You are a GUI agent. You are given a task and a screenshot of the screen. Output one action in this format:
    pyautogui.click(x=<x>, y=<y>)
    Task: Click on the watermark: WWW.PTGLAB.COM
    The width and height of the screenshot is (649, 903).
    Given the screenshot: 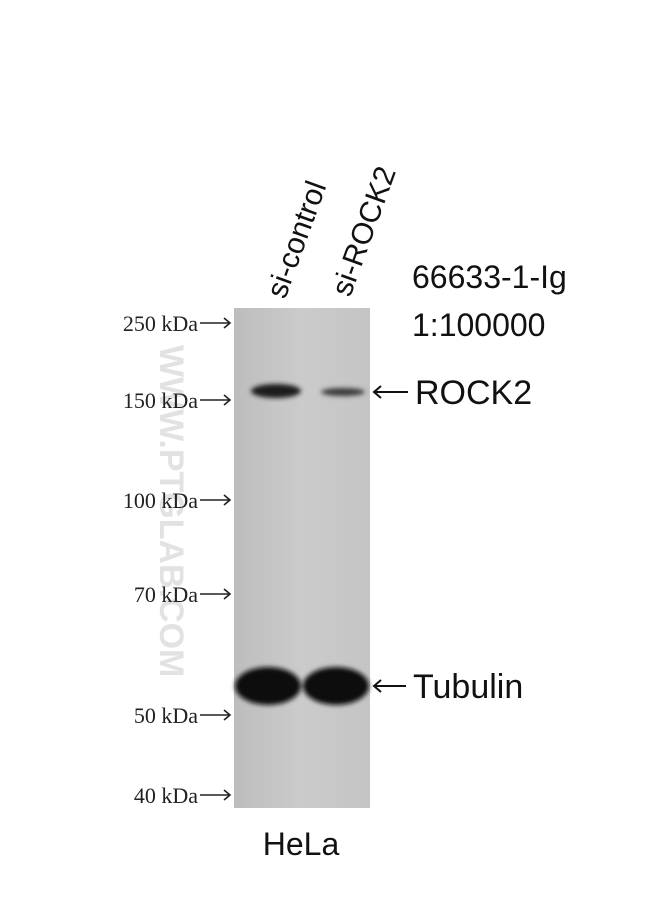 What is the action you would take?
    pyautogui.click(x=171, y=511)
    